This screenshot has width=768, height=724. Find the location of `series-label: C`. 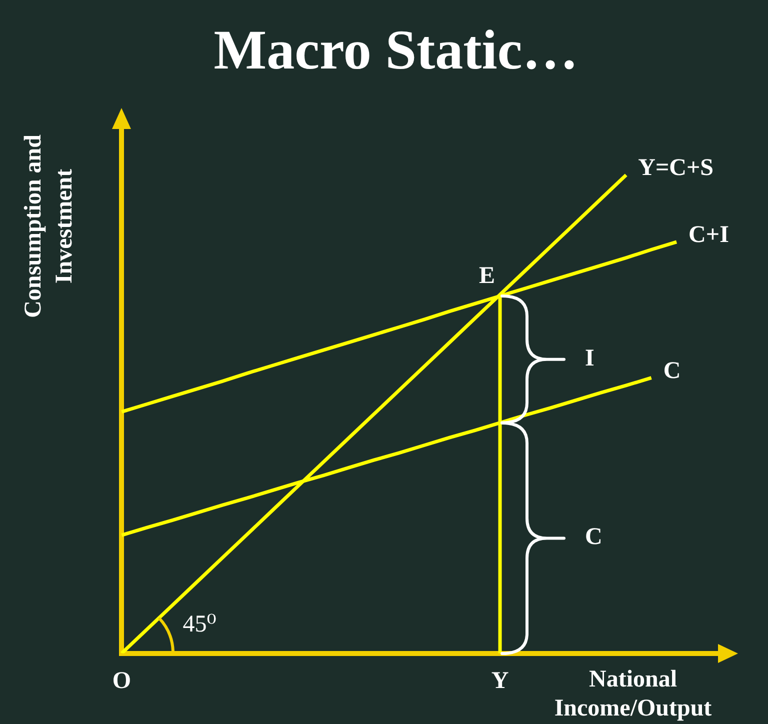

series-label: C is located at coordinates (672, 371).